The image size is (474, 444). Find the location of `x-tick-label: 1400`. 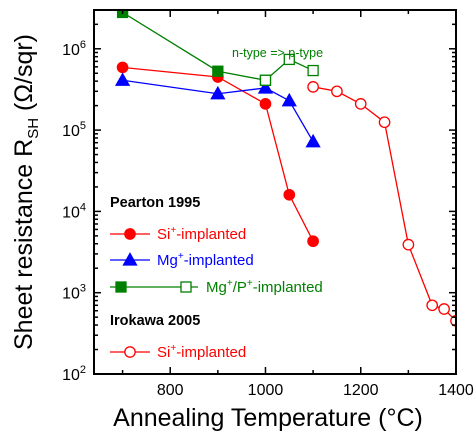

x-tick-label: 1400 is located at coordinates (456, 390).